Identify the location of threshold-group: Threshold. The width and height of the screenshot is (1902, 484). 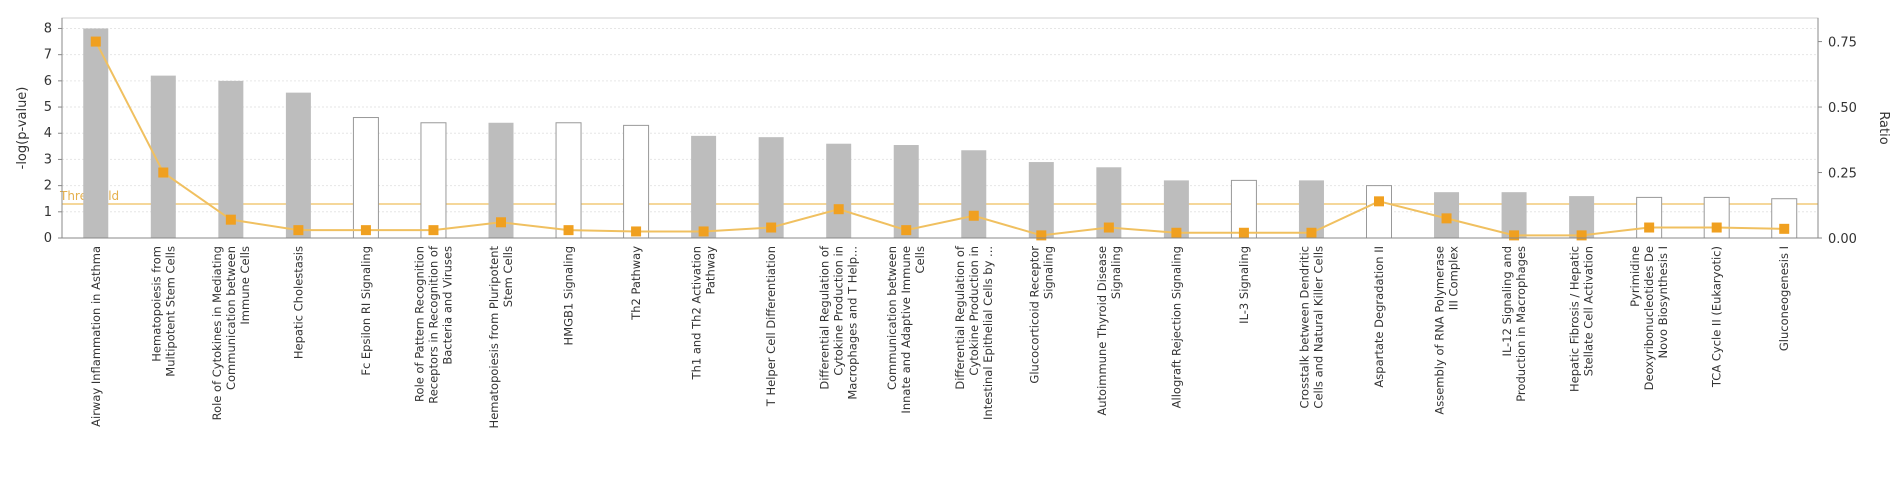
(938, 197).